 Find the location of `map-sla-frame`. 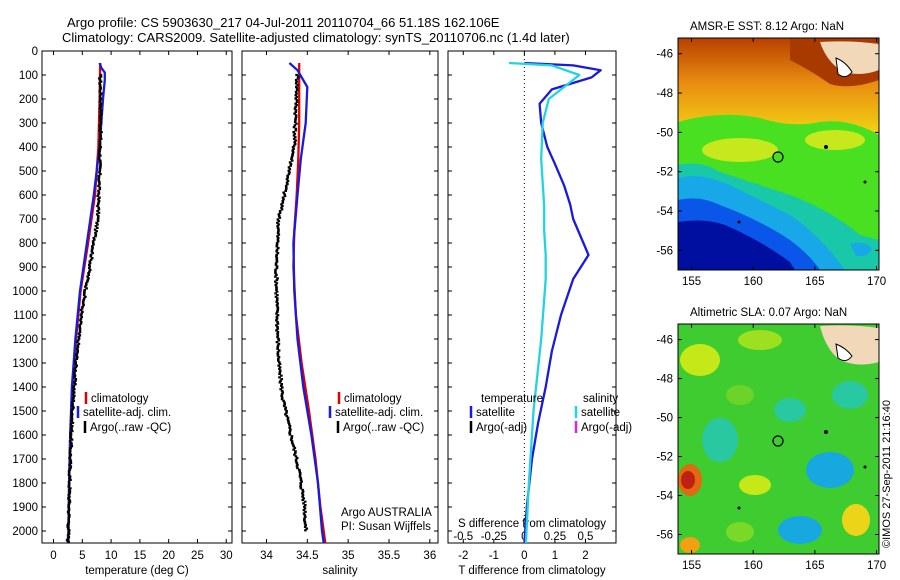

map-sla-frame is located at coordinates (778, 439).